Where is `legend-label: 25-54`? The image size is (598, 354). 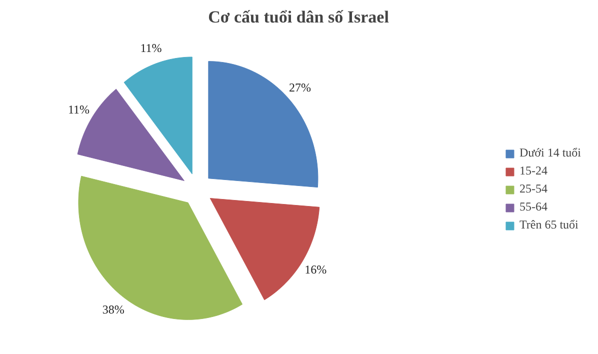
legend-label: 25-54 is located at coordinates (533, 189).